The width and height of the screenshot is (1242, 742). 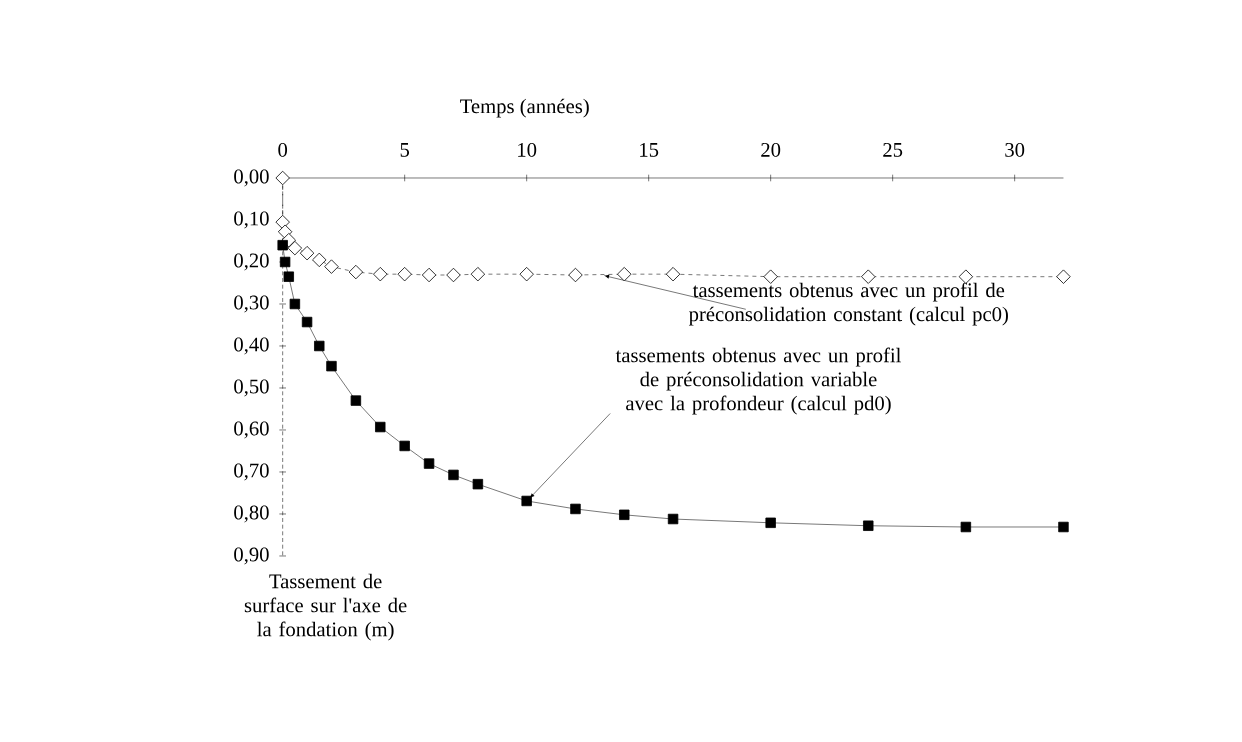 What do you see at coordinates (251, 220) in the screenshot?
I see `y-tick-label: 0,10` at bounding box center [251, 220].